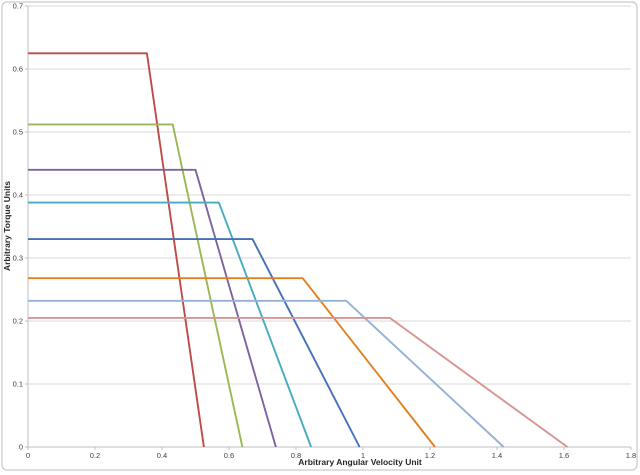 This screenshot has height=475, width=640. I want to click on x-tick-label: 1.6, so click(564, 455).